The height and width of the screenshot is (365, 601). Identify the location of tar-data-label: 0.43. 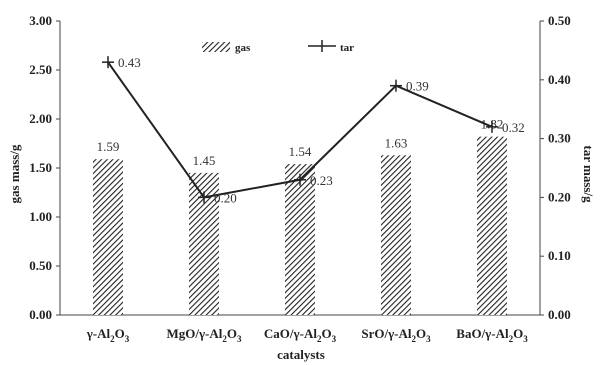
(129, 62).